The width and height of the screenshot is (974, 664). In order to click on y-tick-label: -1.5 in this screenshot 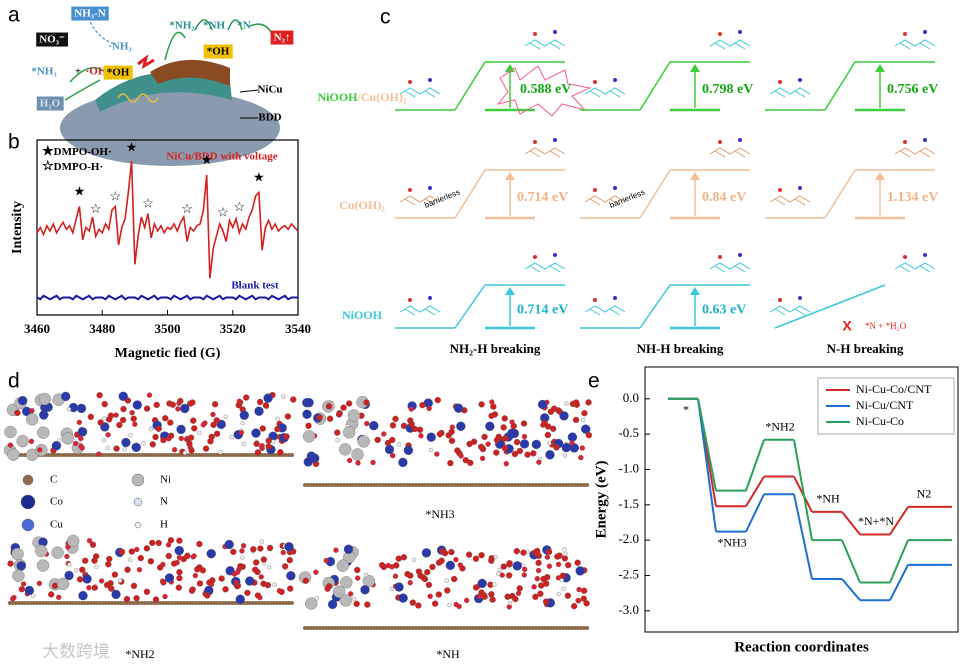, I will do `click(628, 503)`.